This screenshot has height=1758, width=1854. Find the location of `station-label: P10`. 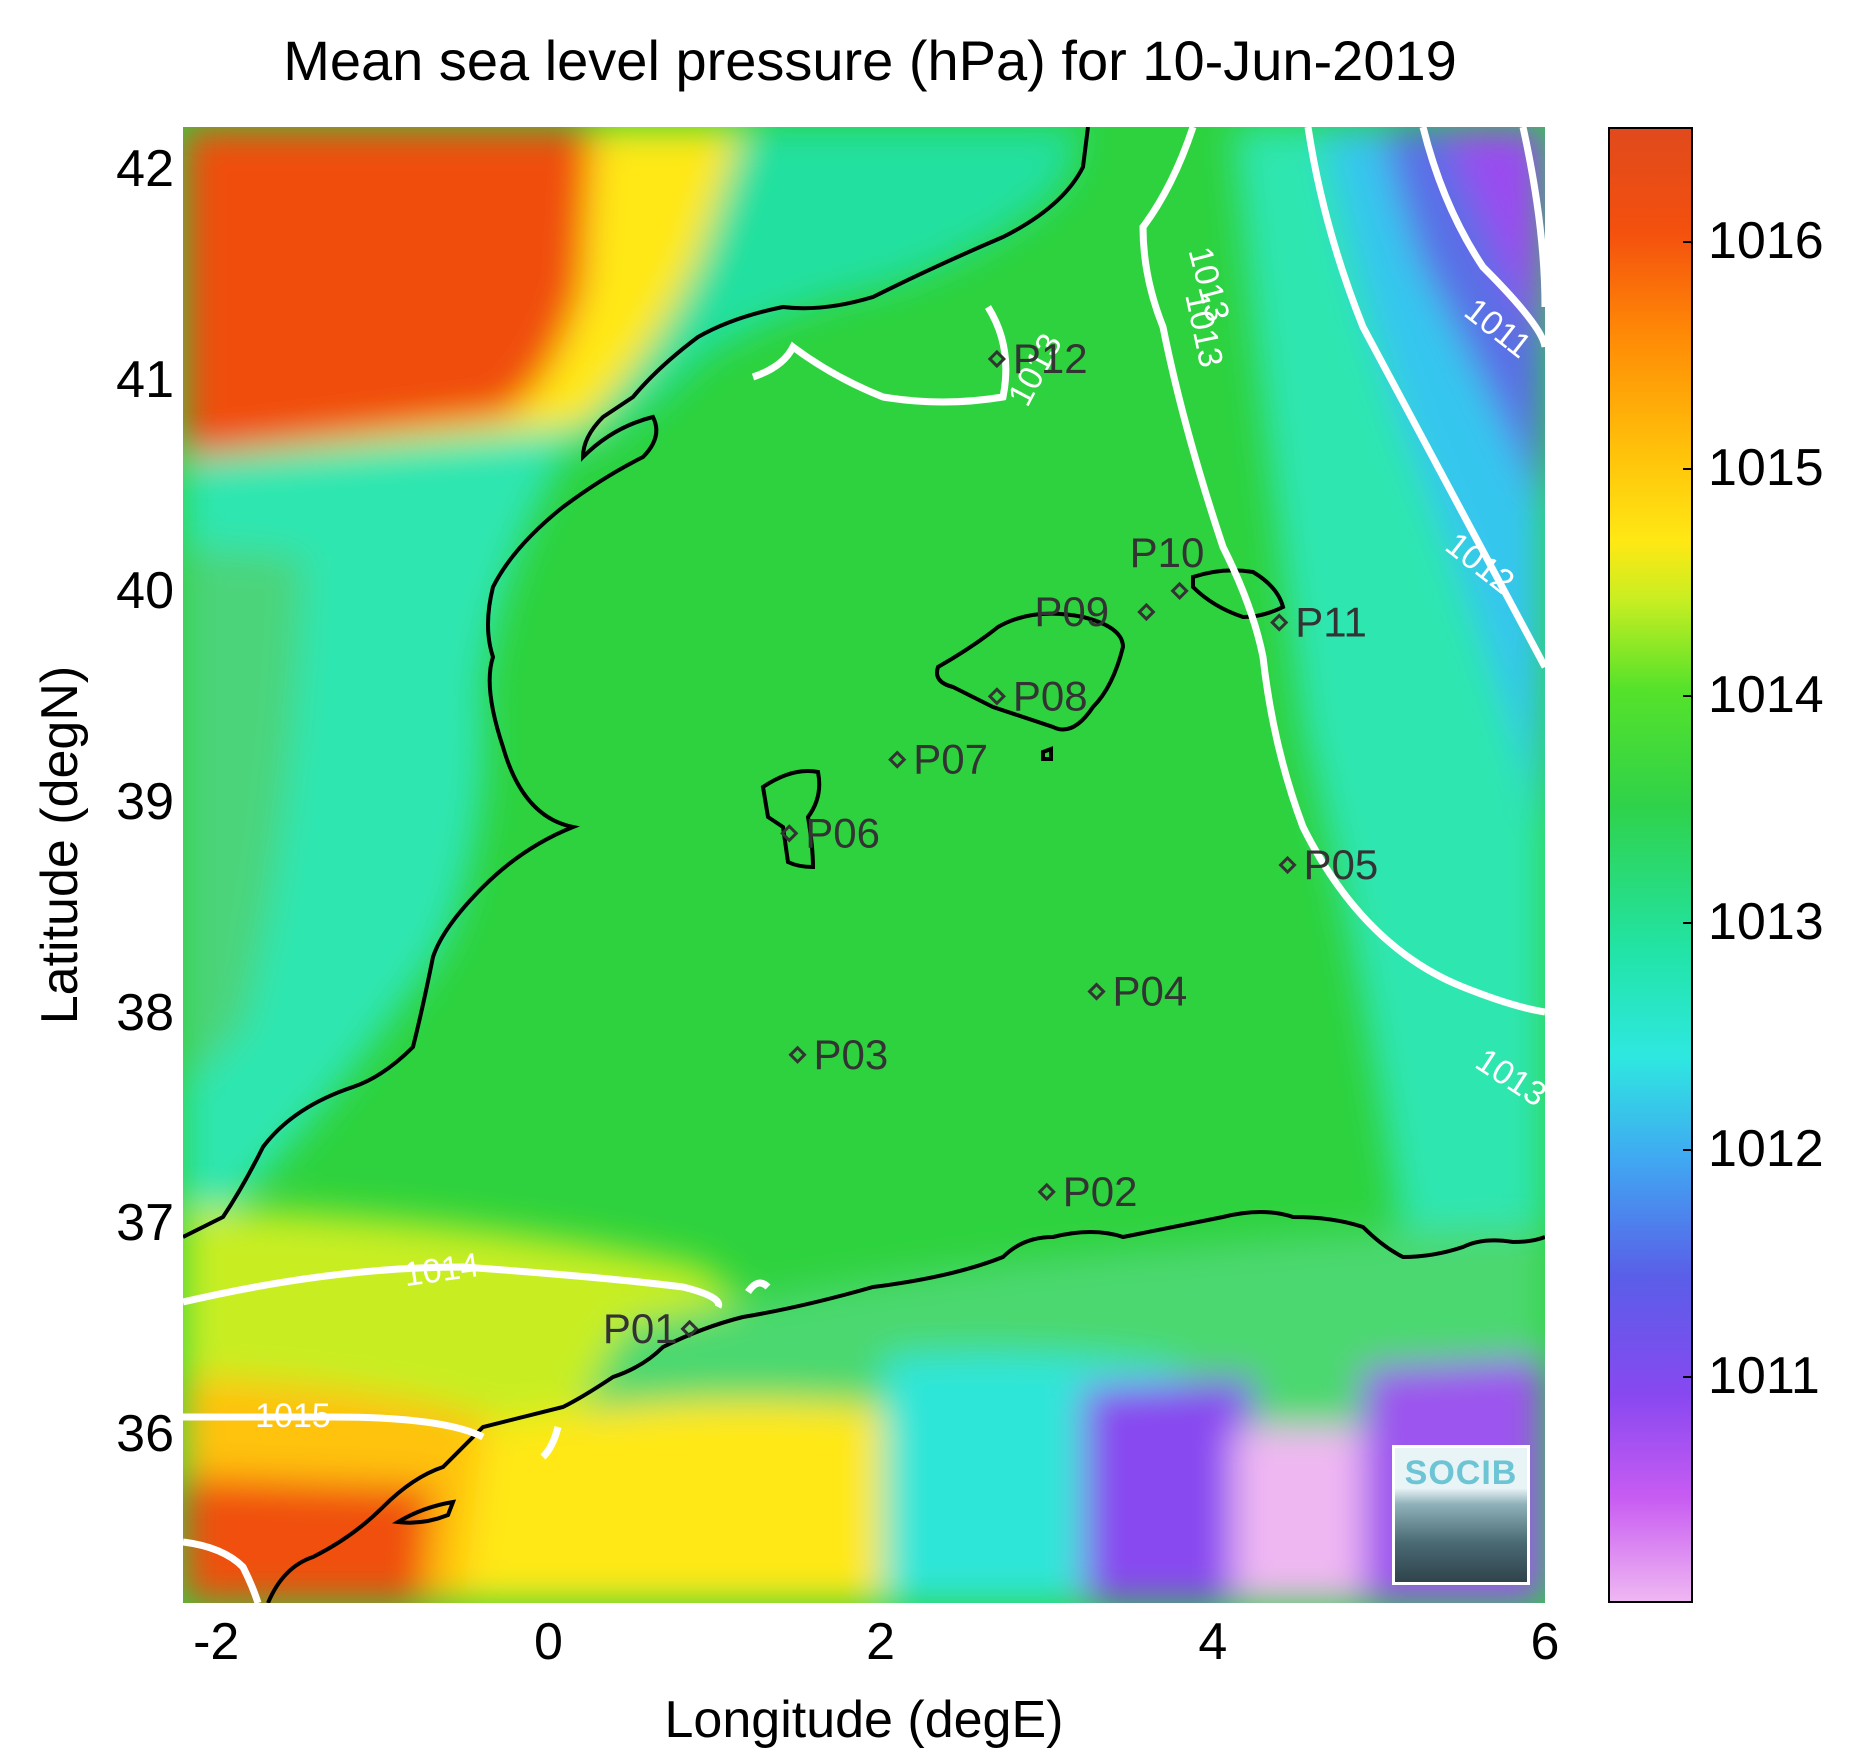

station-label: P10 is located at coordinates (1167, 552).